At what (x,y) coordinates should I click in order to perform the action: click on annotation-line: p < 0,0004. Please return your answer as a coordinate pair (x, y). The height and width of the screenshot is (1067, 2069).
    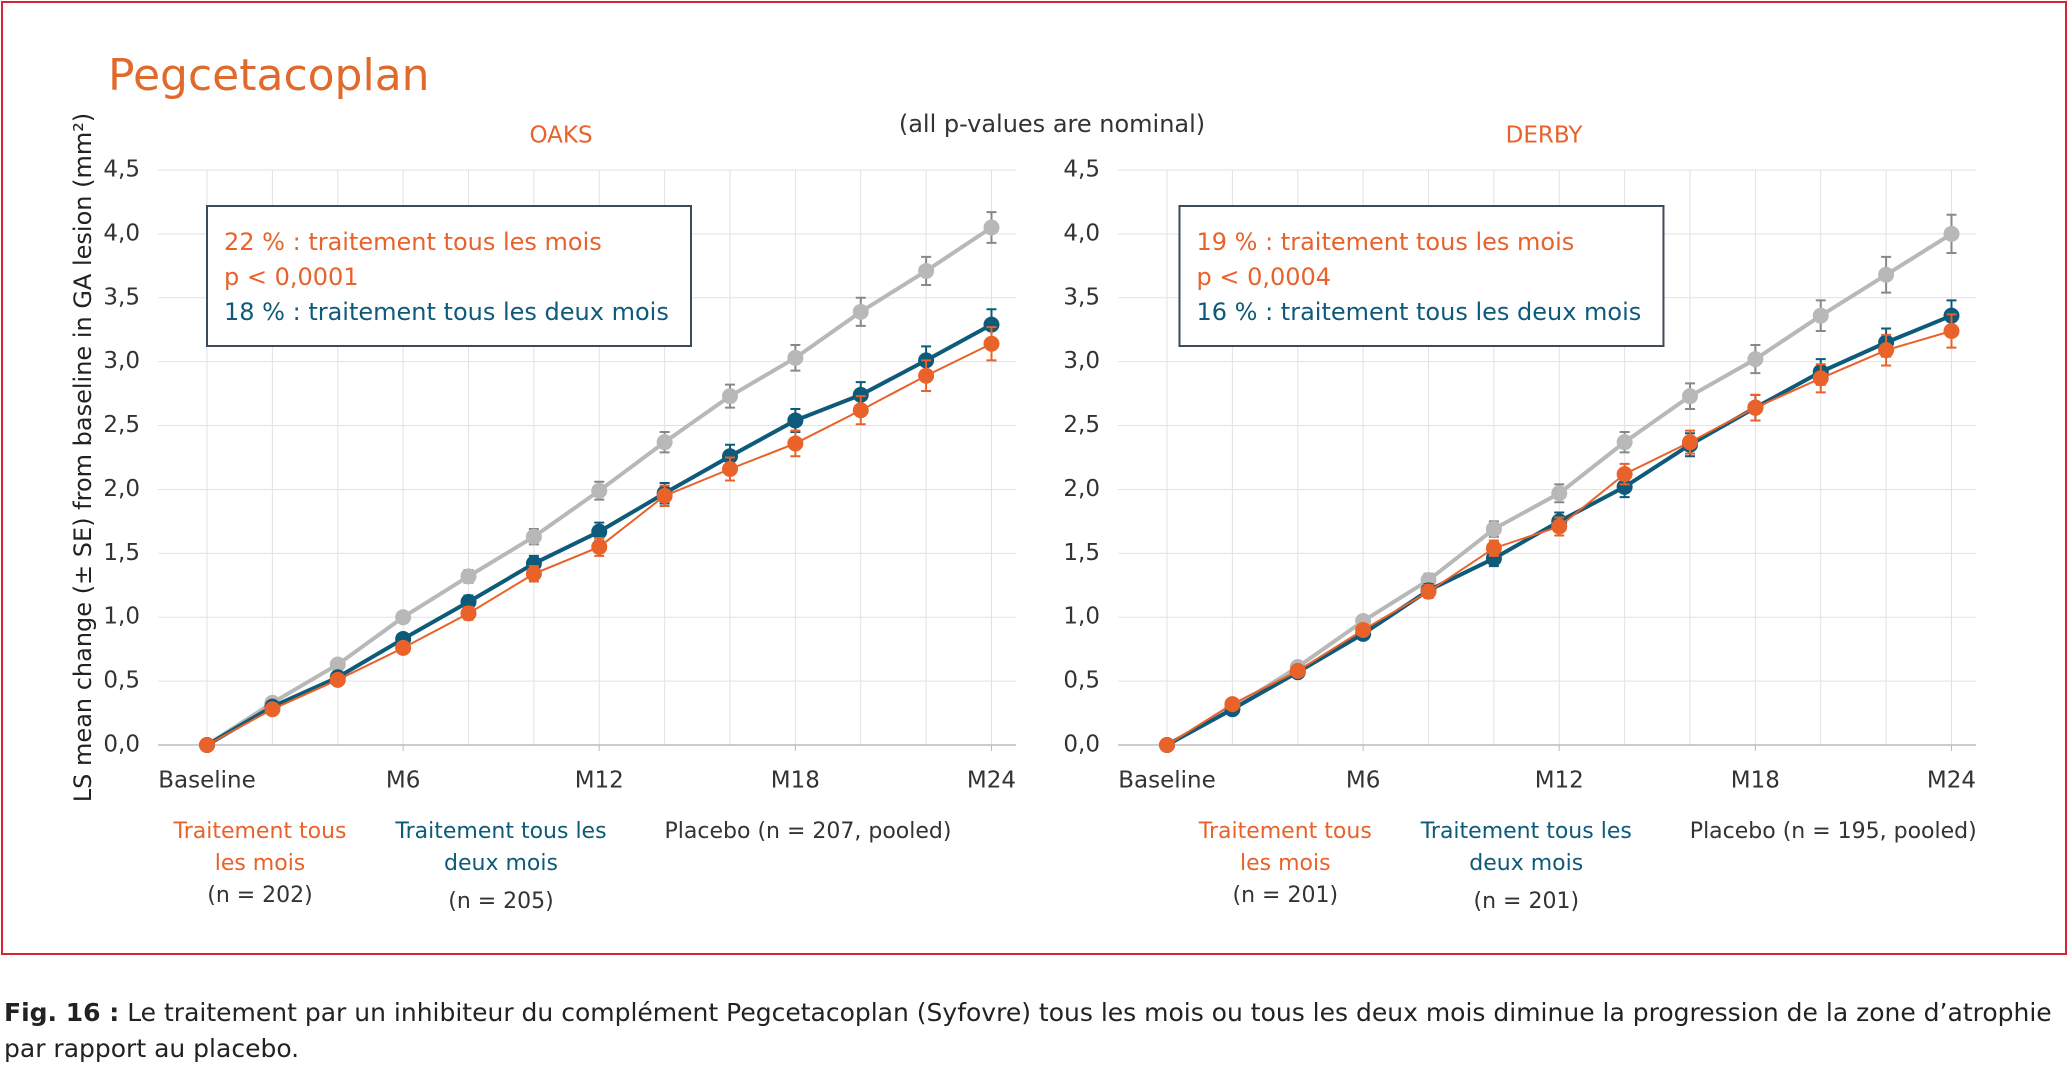
    Looking at the image, I should click on (1263, 277).